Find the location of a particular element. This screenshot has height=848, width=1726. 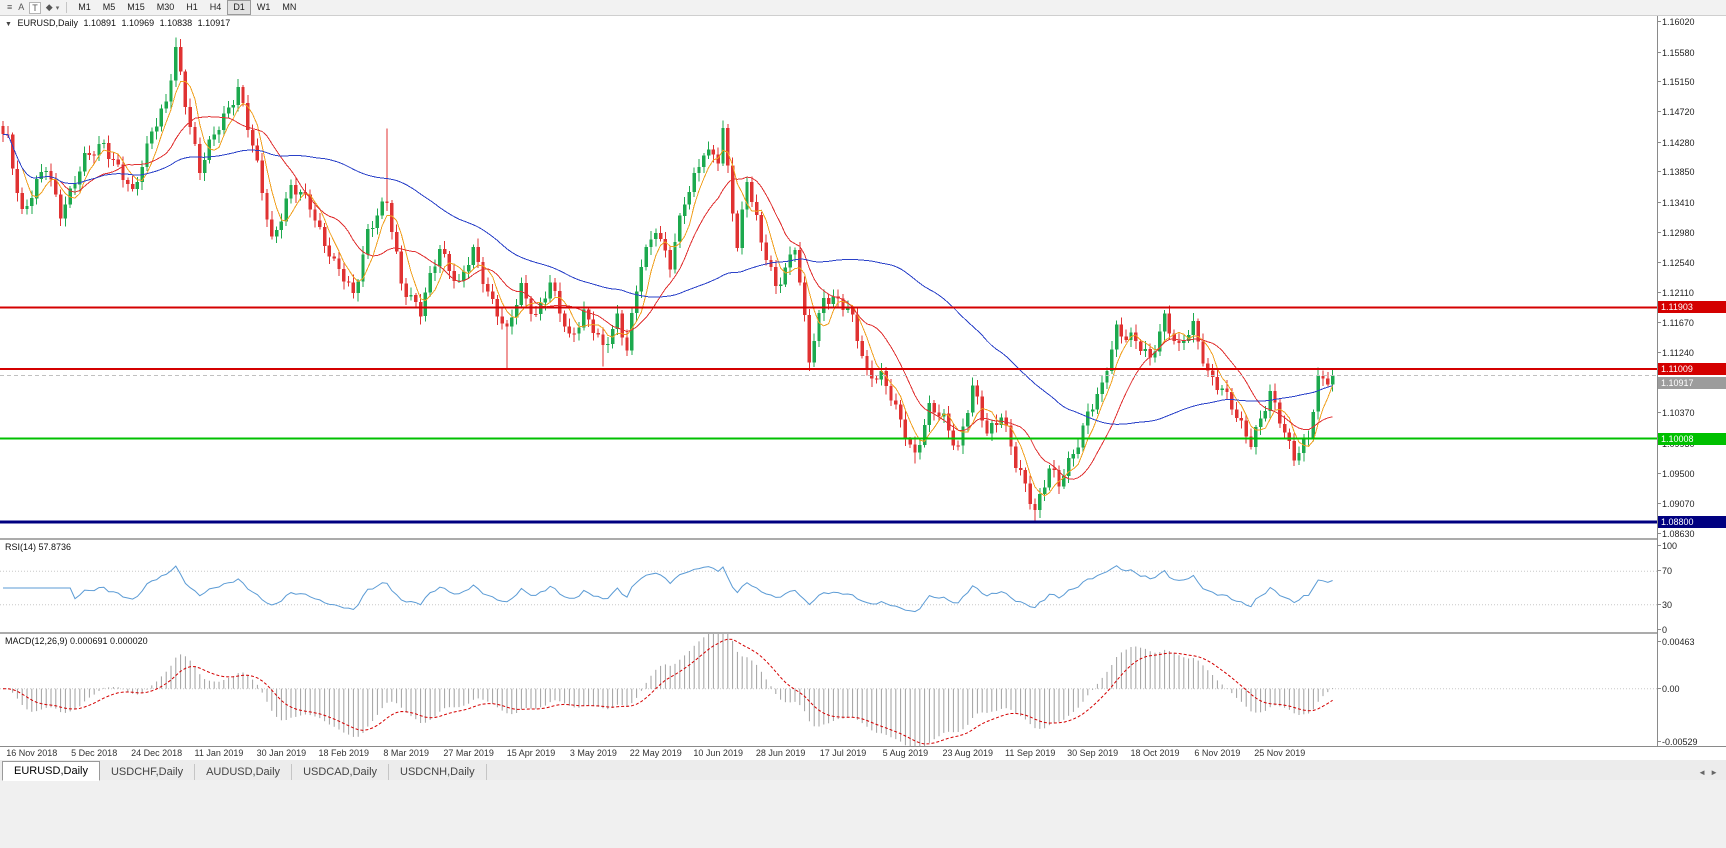

tf-button-M15: M15 is located at coordinates (136, 7).